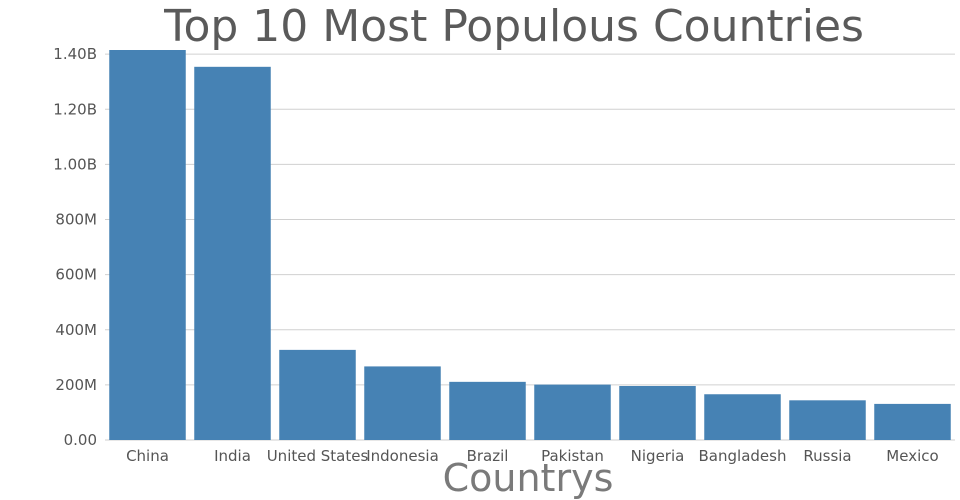 The height and width of the screenshot is (500, 960). What do you see at coordinates (488, 456) in the screenshot?
I see `x-tick-label: Brazil` at bounding box center [488, 456].